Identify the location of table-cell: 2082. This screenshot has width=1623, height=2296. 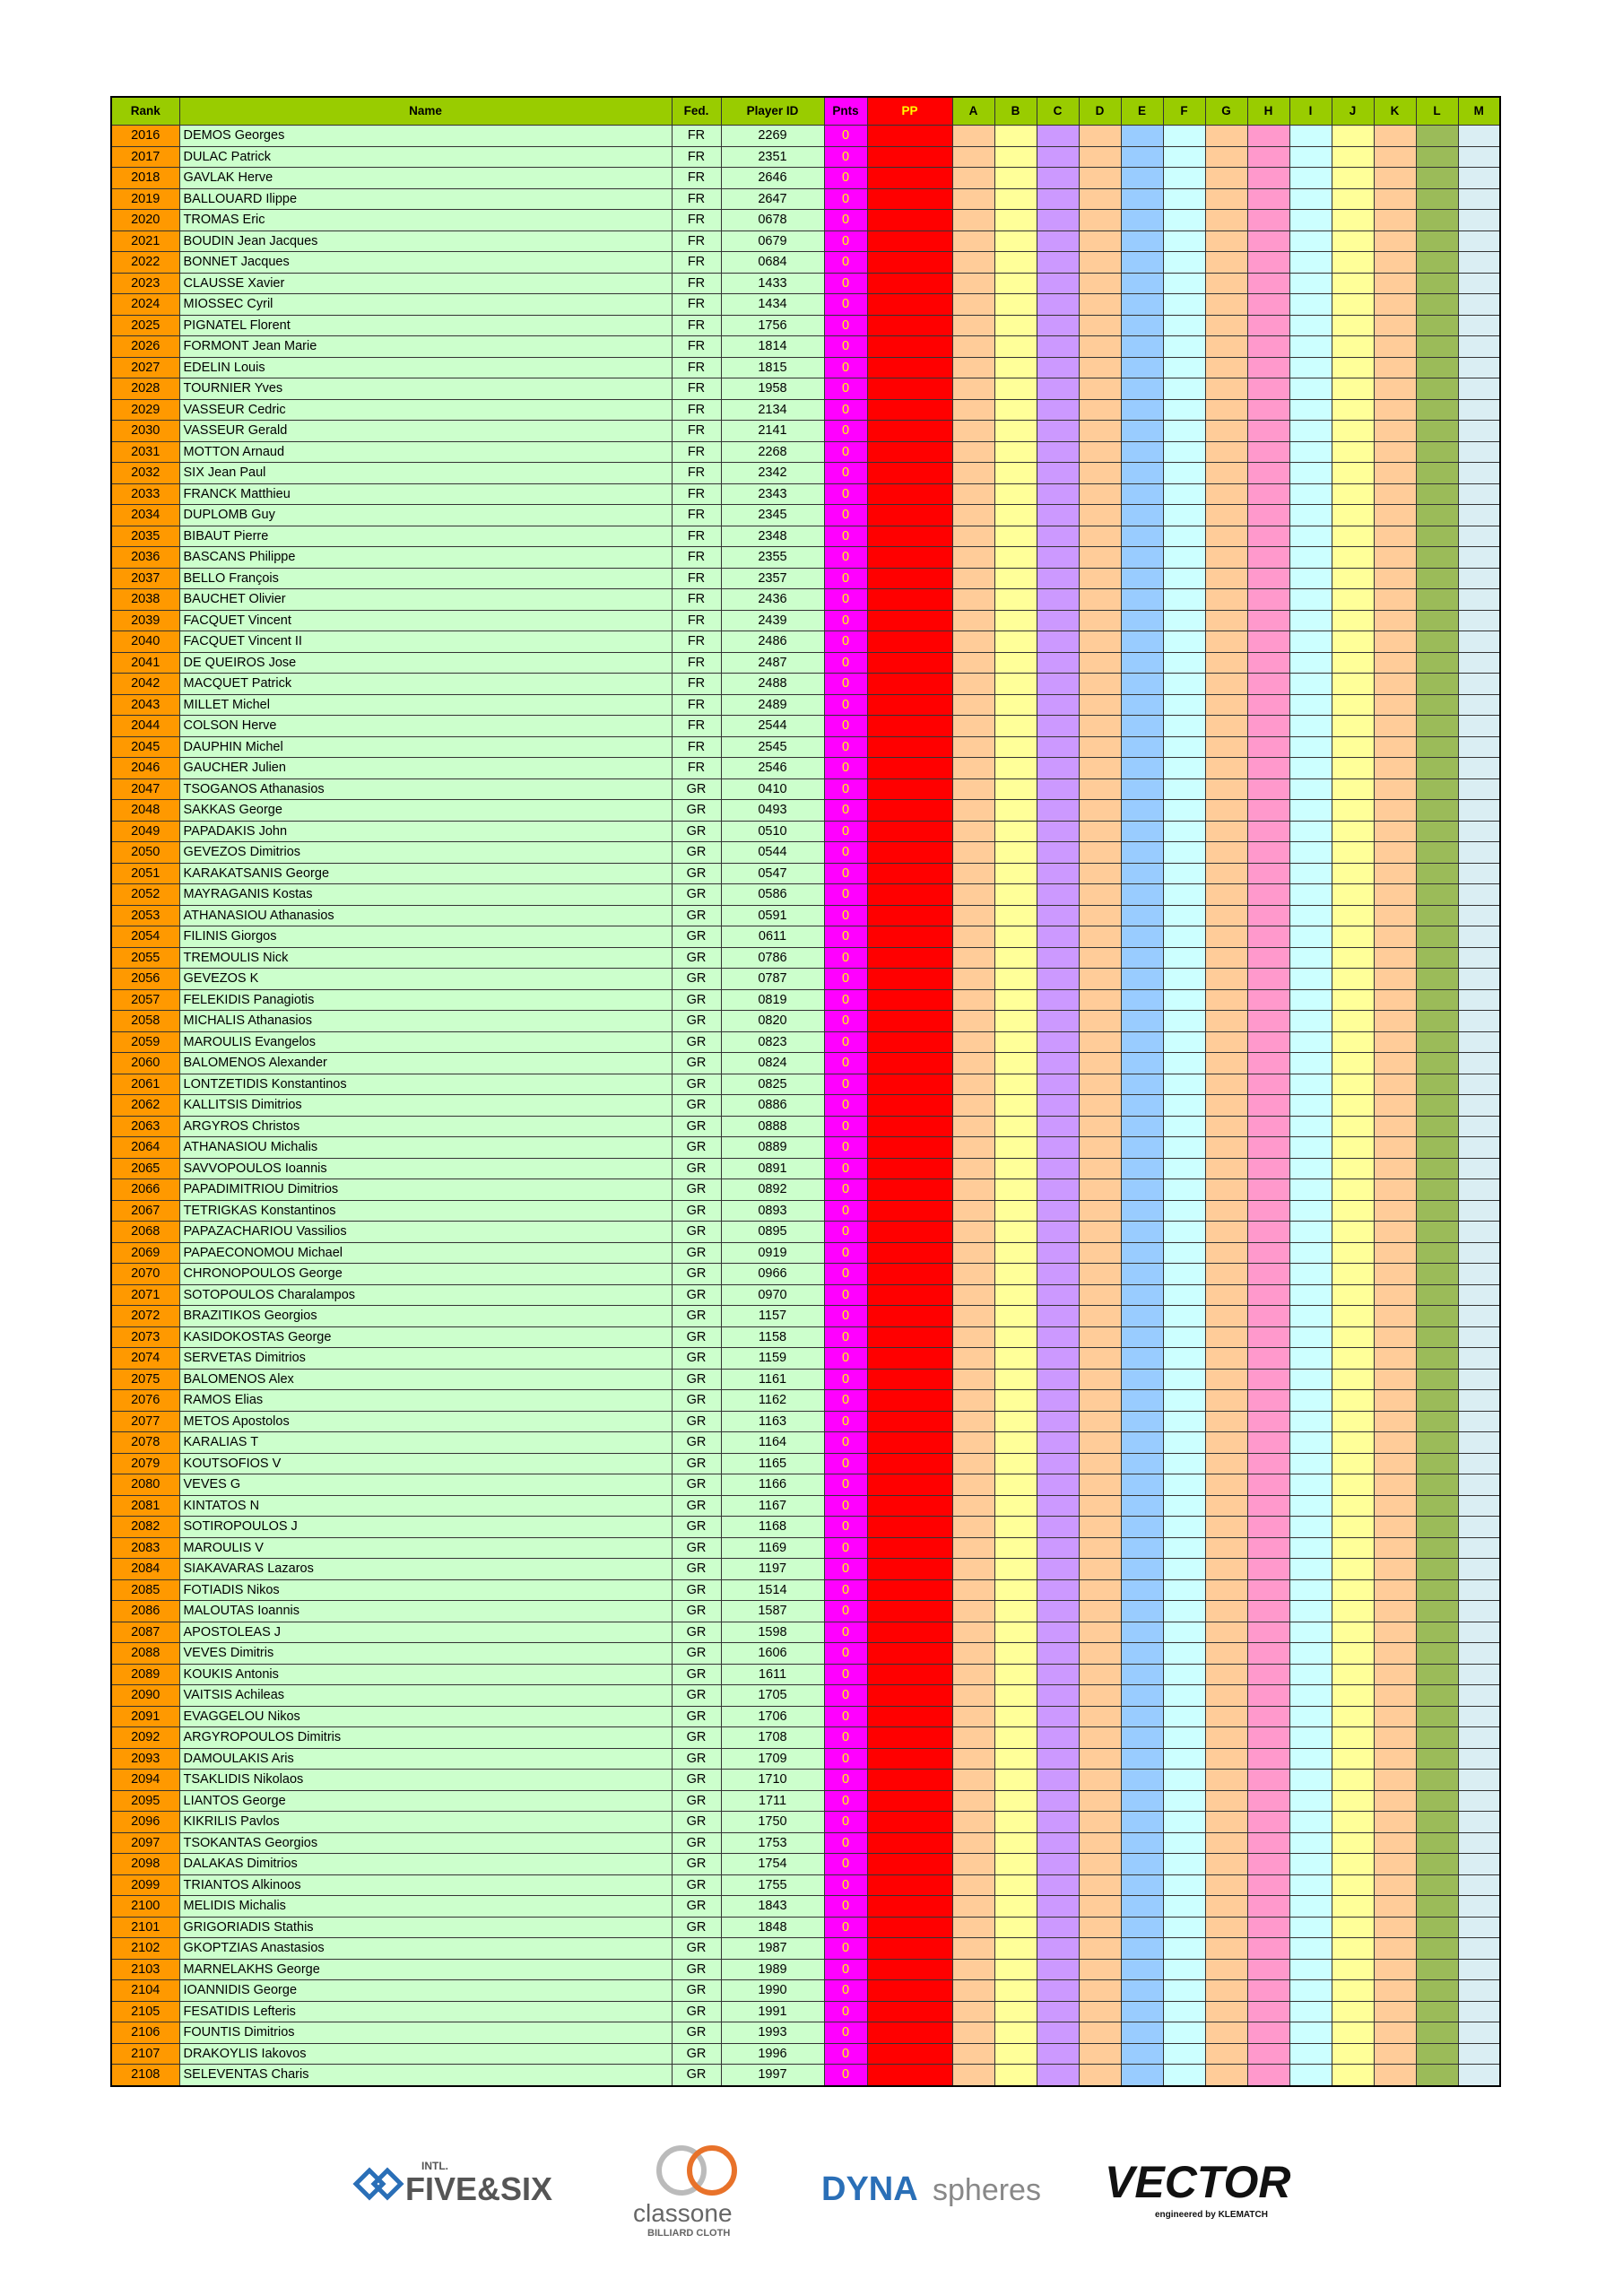
(145, 1527).